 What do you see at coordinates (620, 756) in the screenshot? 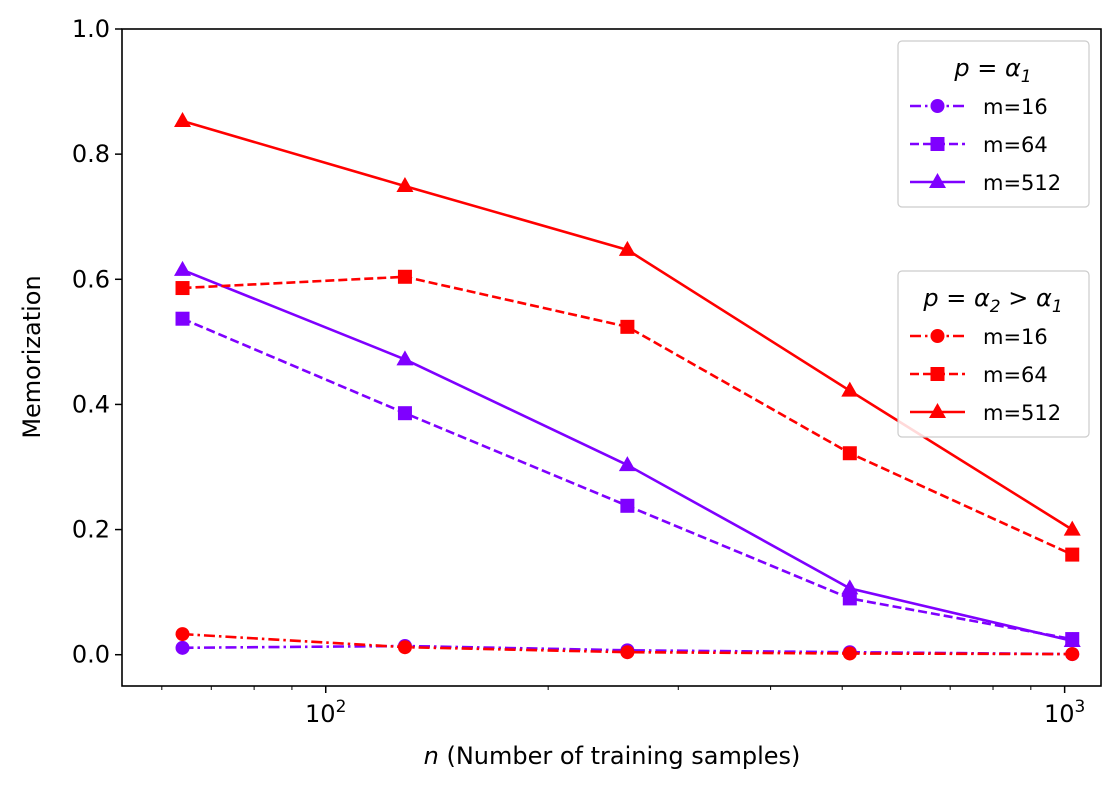
I see `x-axis-label-text: (Number of training samples)` at bounding box center [620, 756].